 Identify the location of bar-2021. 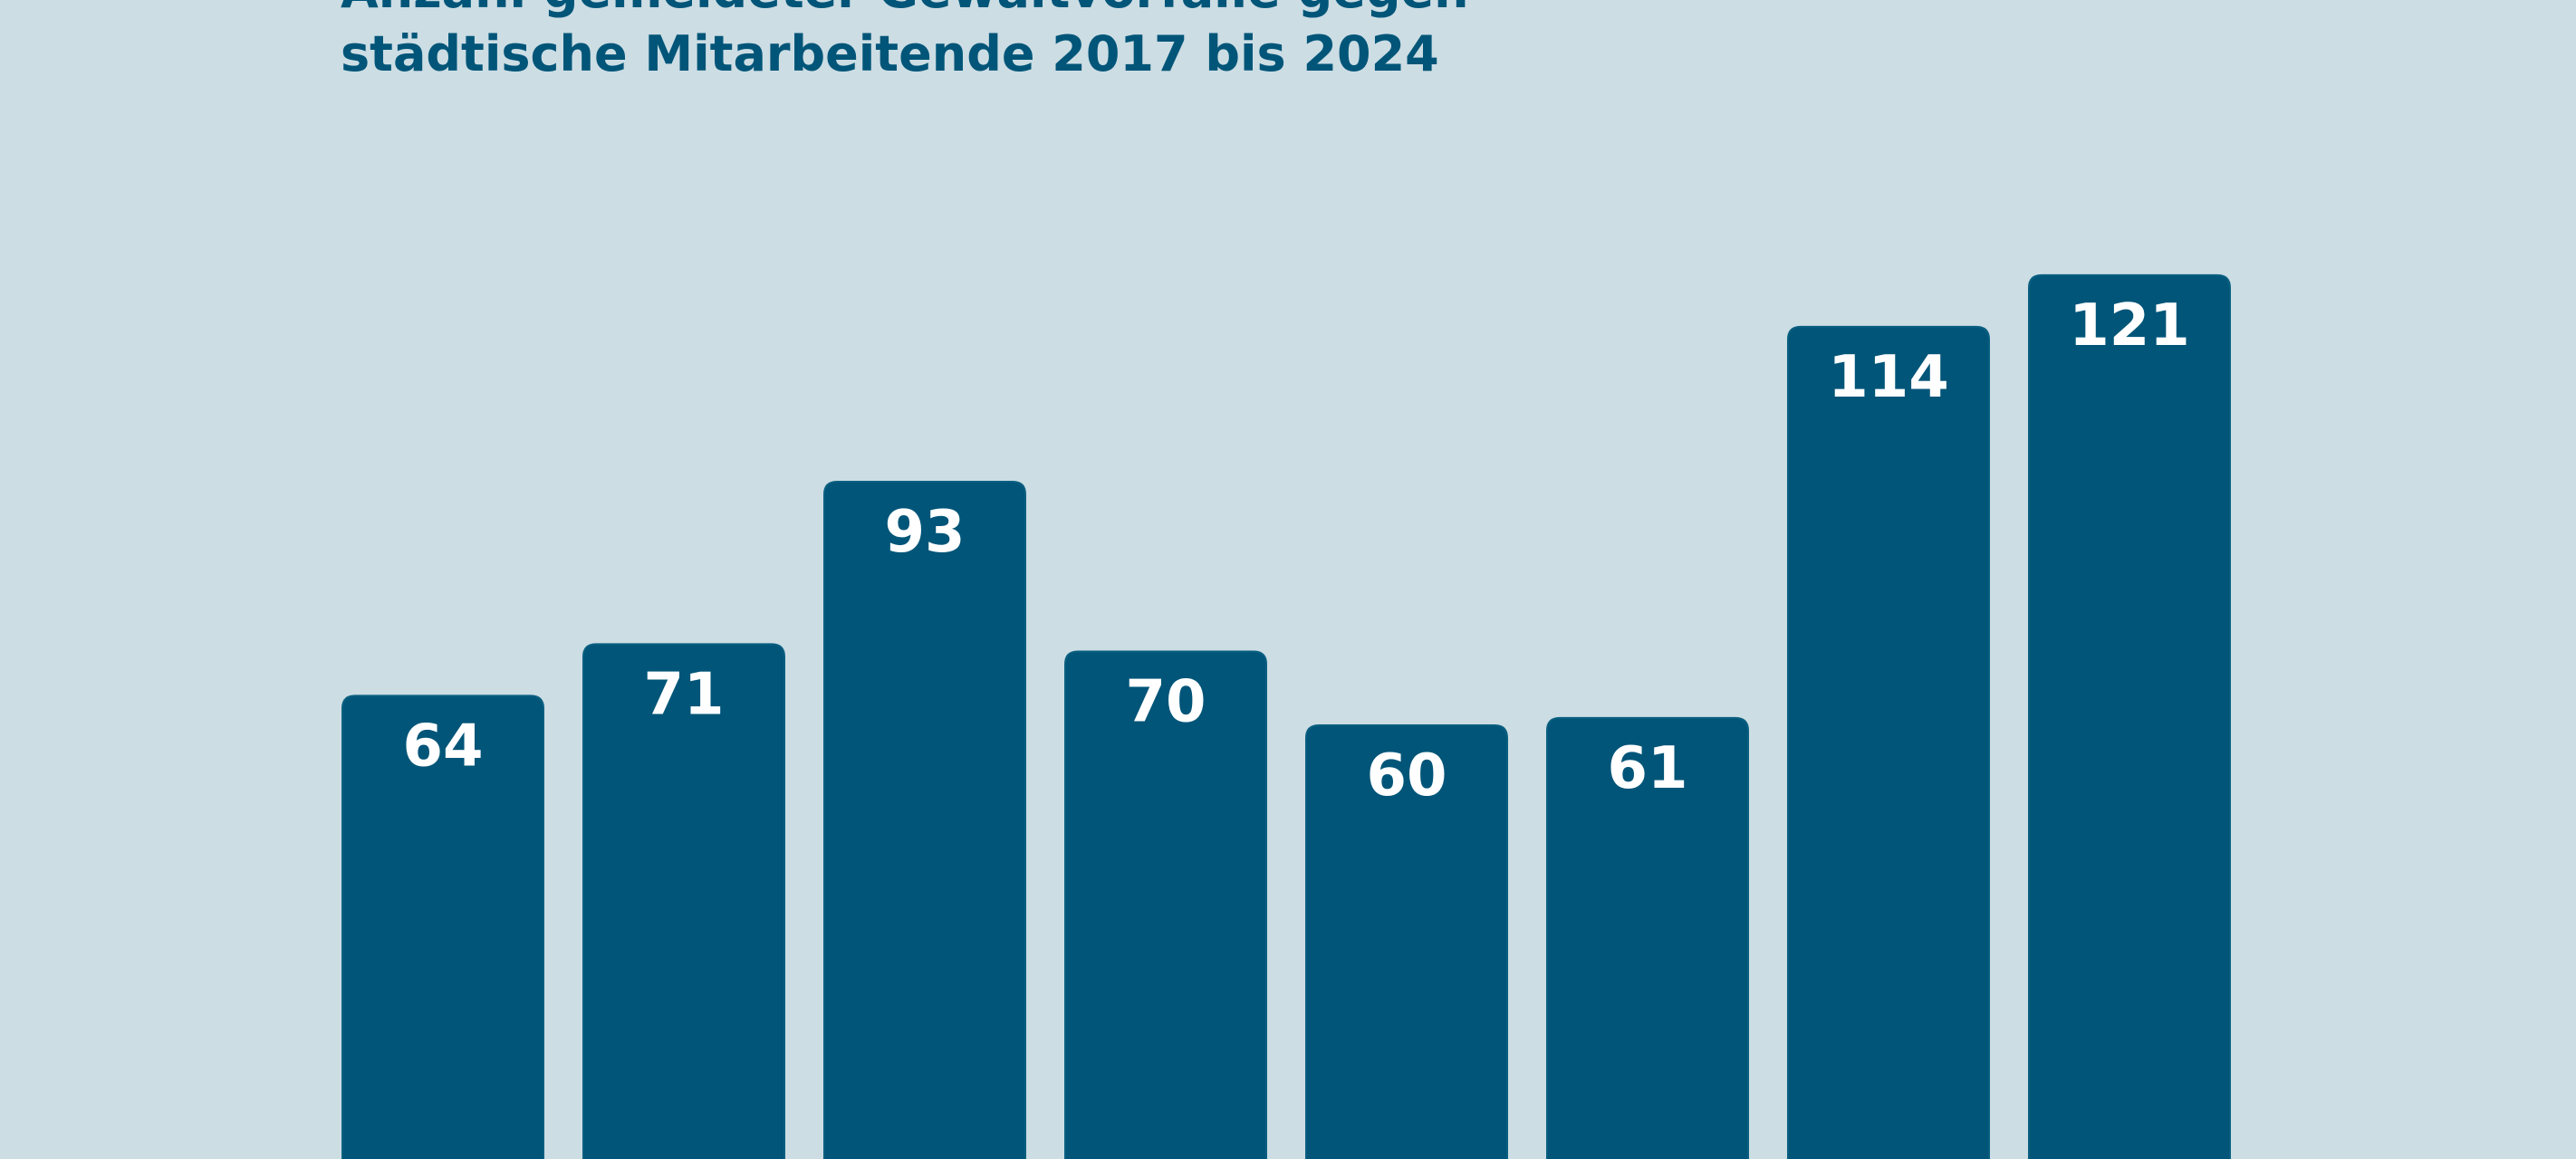
(1406, 941).